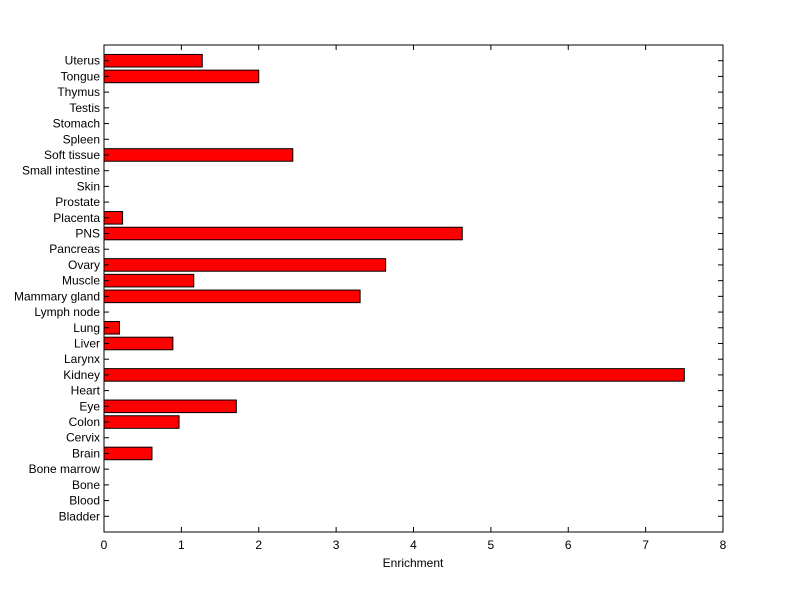  What do you see at coordinates (67, 312) in the screenshot?
I see `y-tick-label: Lymph node` at bounding box center [67, 312].